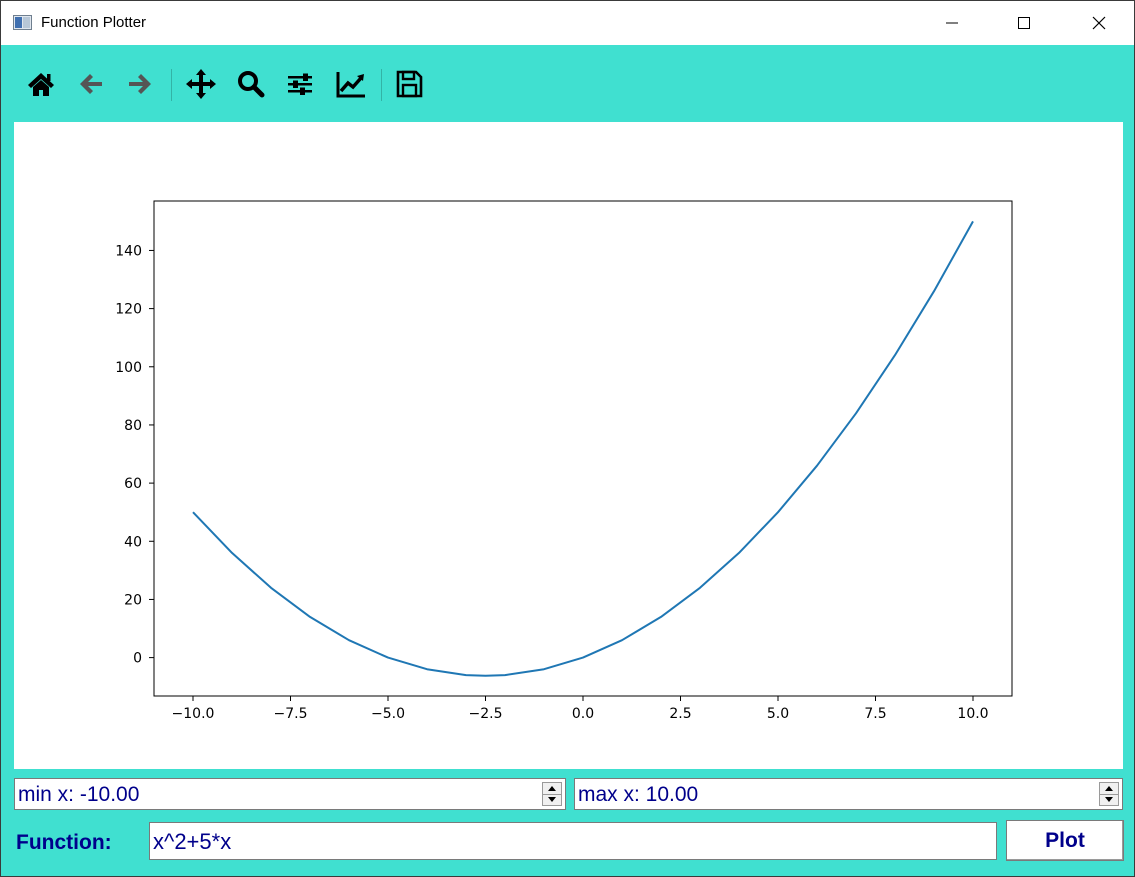  I want to click on close-button, so click(1099, 23).